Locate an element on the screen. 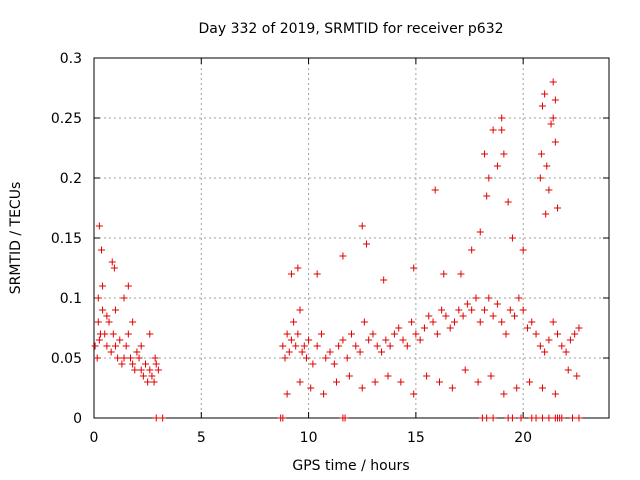 The image size is (640, 480). x-axis-label: GPS time / hours is located at coordinates (350, 466).